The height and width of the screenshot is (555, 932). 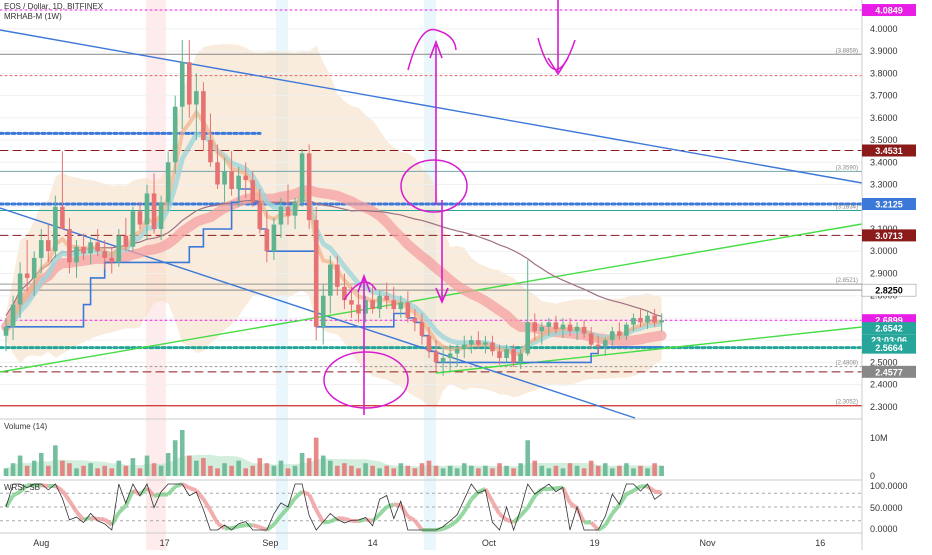 I want to click on price-badge: 2.6542, so click(x=889, y=328).